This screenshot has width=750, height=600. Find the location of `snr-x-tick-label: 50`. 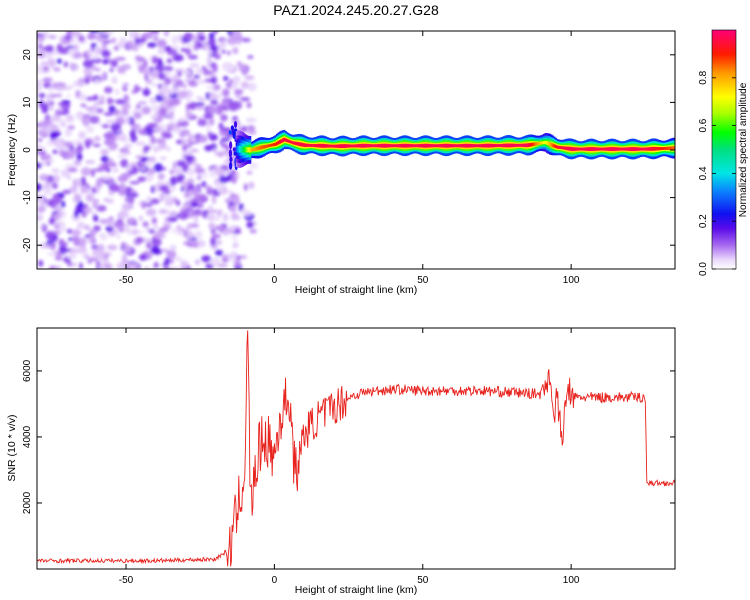

snr-x-tick-label: 50 is located at coordinates (423, 580).